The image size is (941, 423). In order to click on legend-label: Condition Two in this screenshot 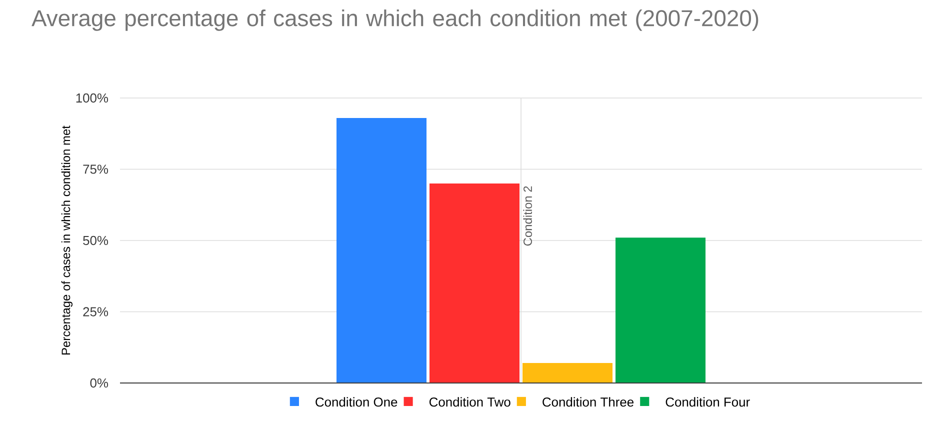, I will do `click(469, 402)`.